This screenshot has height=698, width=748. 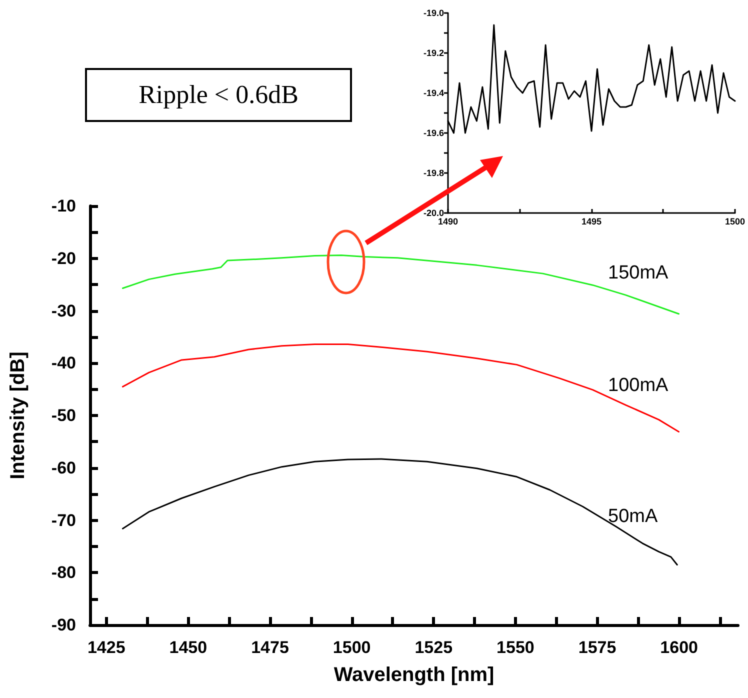 I want to click on series-label: 150mA, so click(x=638, y=273).